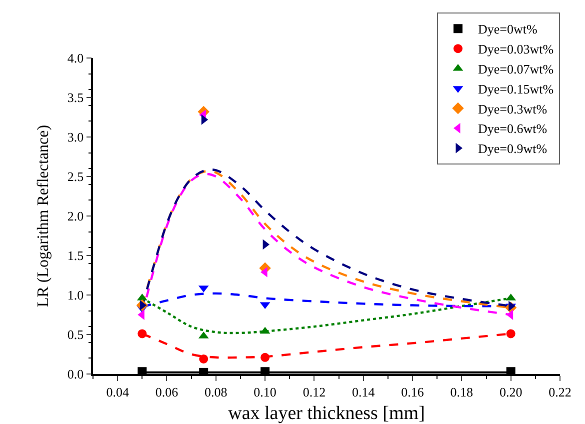 This screenshot has width=585, height=424. What do you see at coordinates (75, 256) in the screenshot?
I see `y-tick-label: 1.5` at bounding box center [75, 256].